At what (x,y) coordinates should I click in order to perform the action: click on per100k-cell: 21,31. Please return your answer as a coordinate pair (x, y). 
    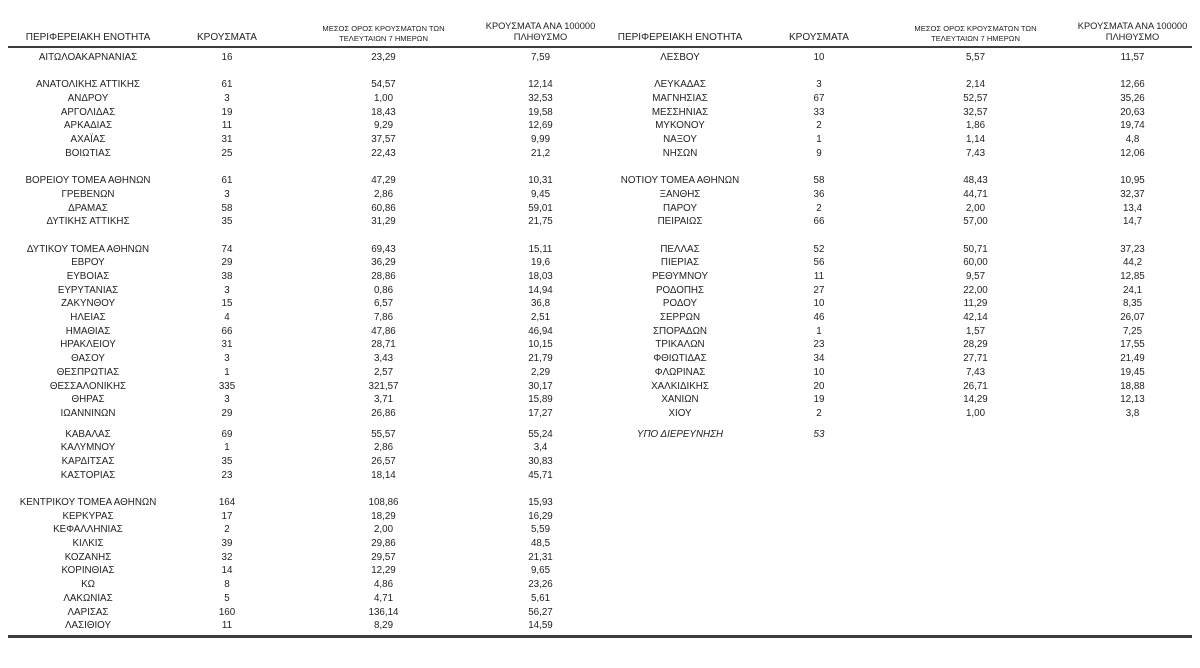
    Looking at the image, I should click on (540, 557).